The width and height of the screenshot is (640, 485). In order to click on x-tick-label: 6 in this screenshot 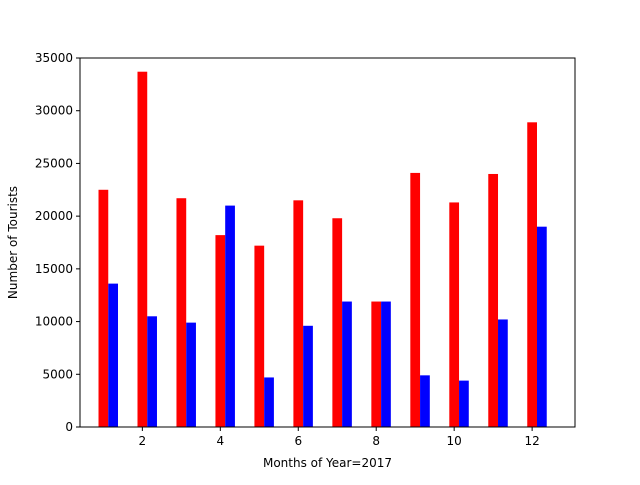, I will do `click(298, 441)`.